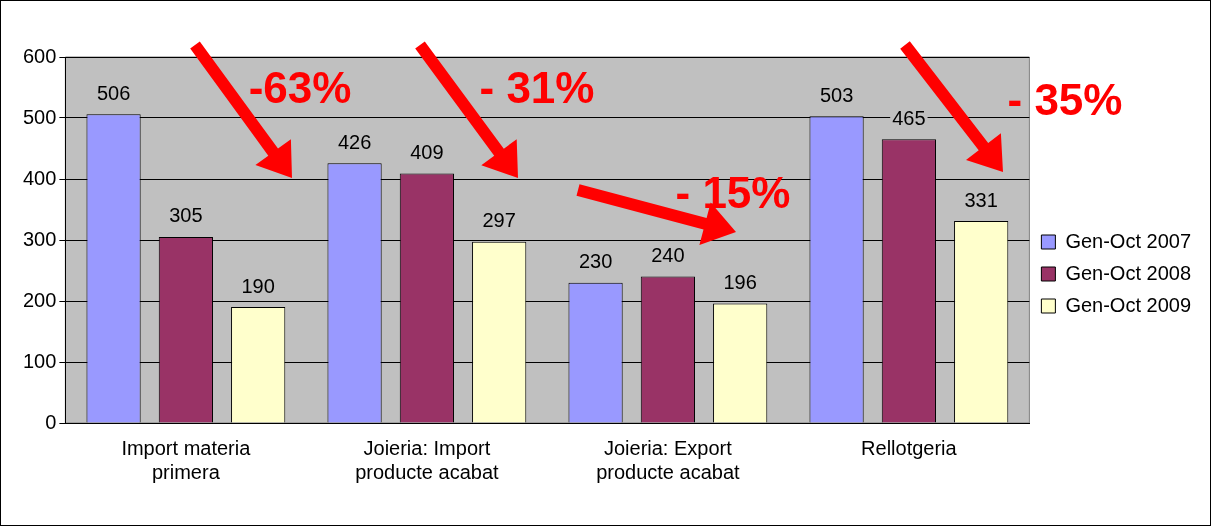 The image size is (1211, 526). What do you see at coordinates (39, 299) in the screenshot?
I see `y-tick-label: 200` at bounding box center [39, 299].